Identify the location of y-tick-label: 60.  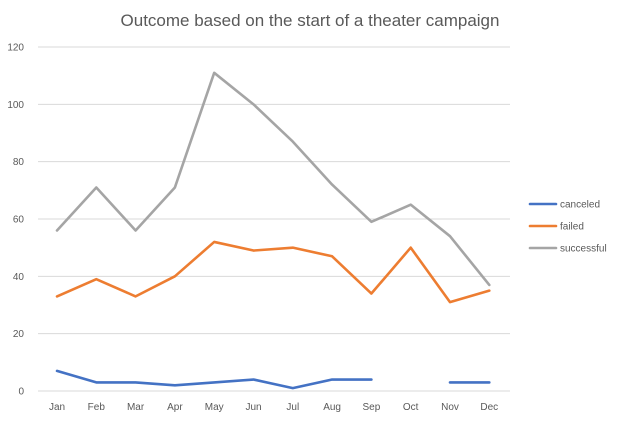
(19, 220).